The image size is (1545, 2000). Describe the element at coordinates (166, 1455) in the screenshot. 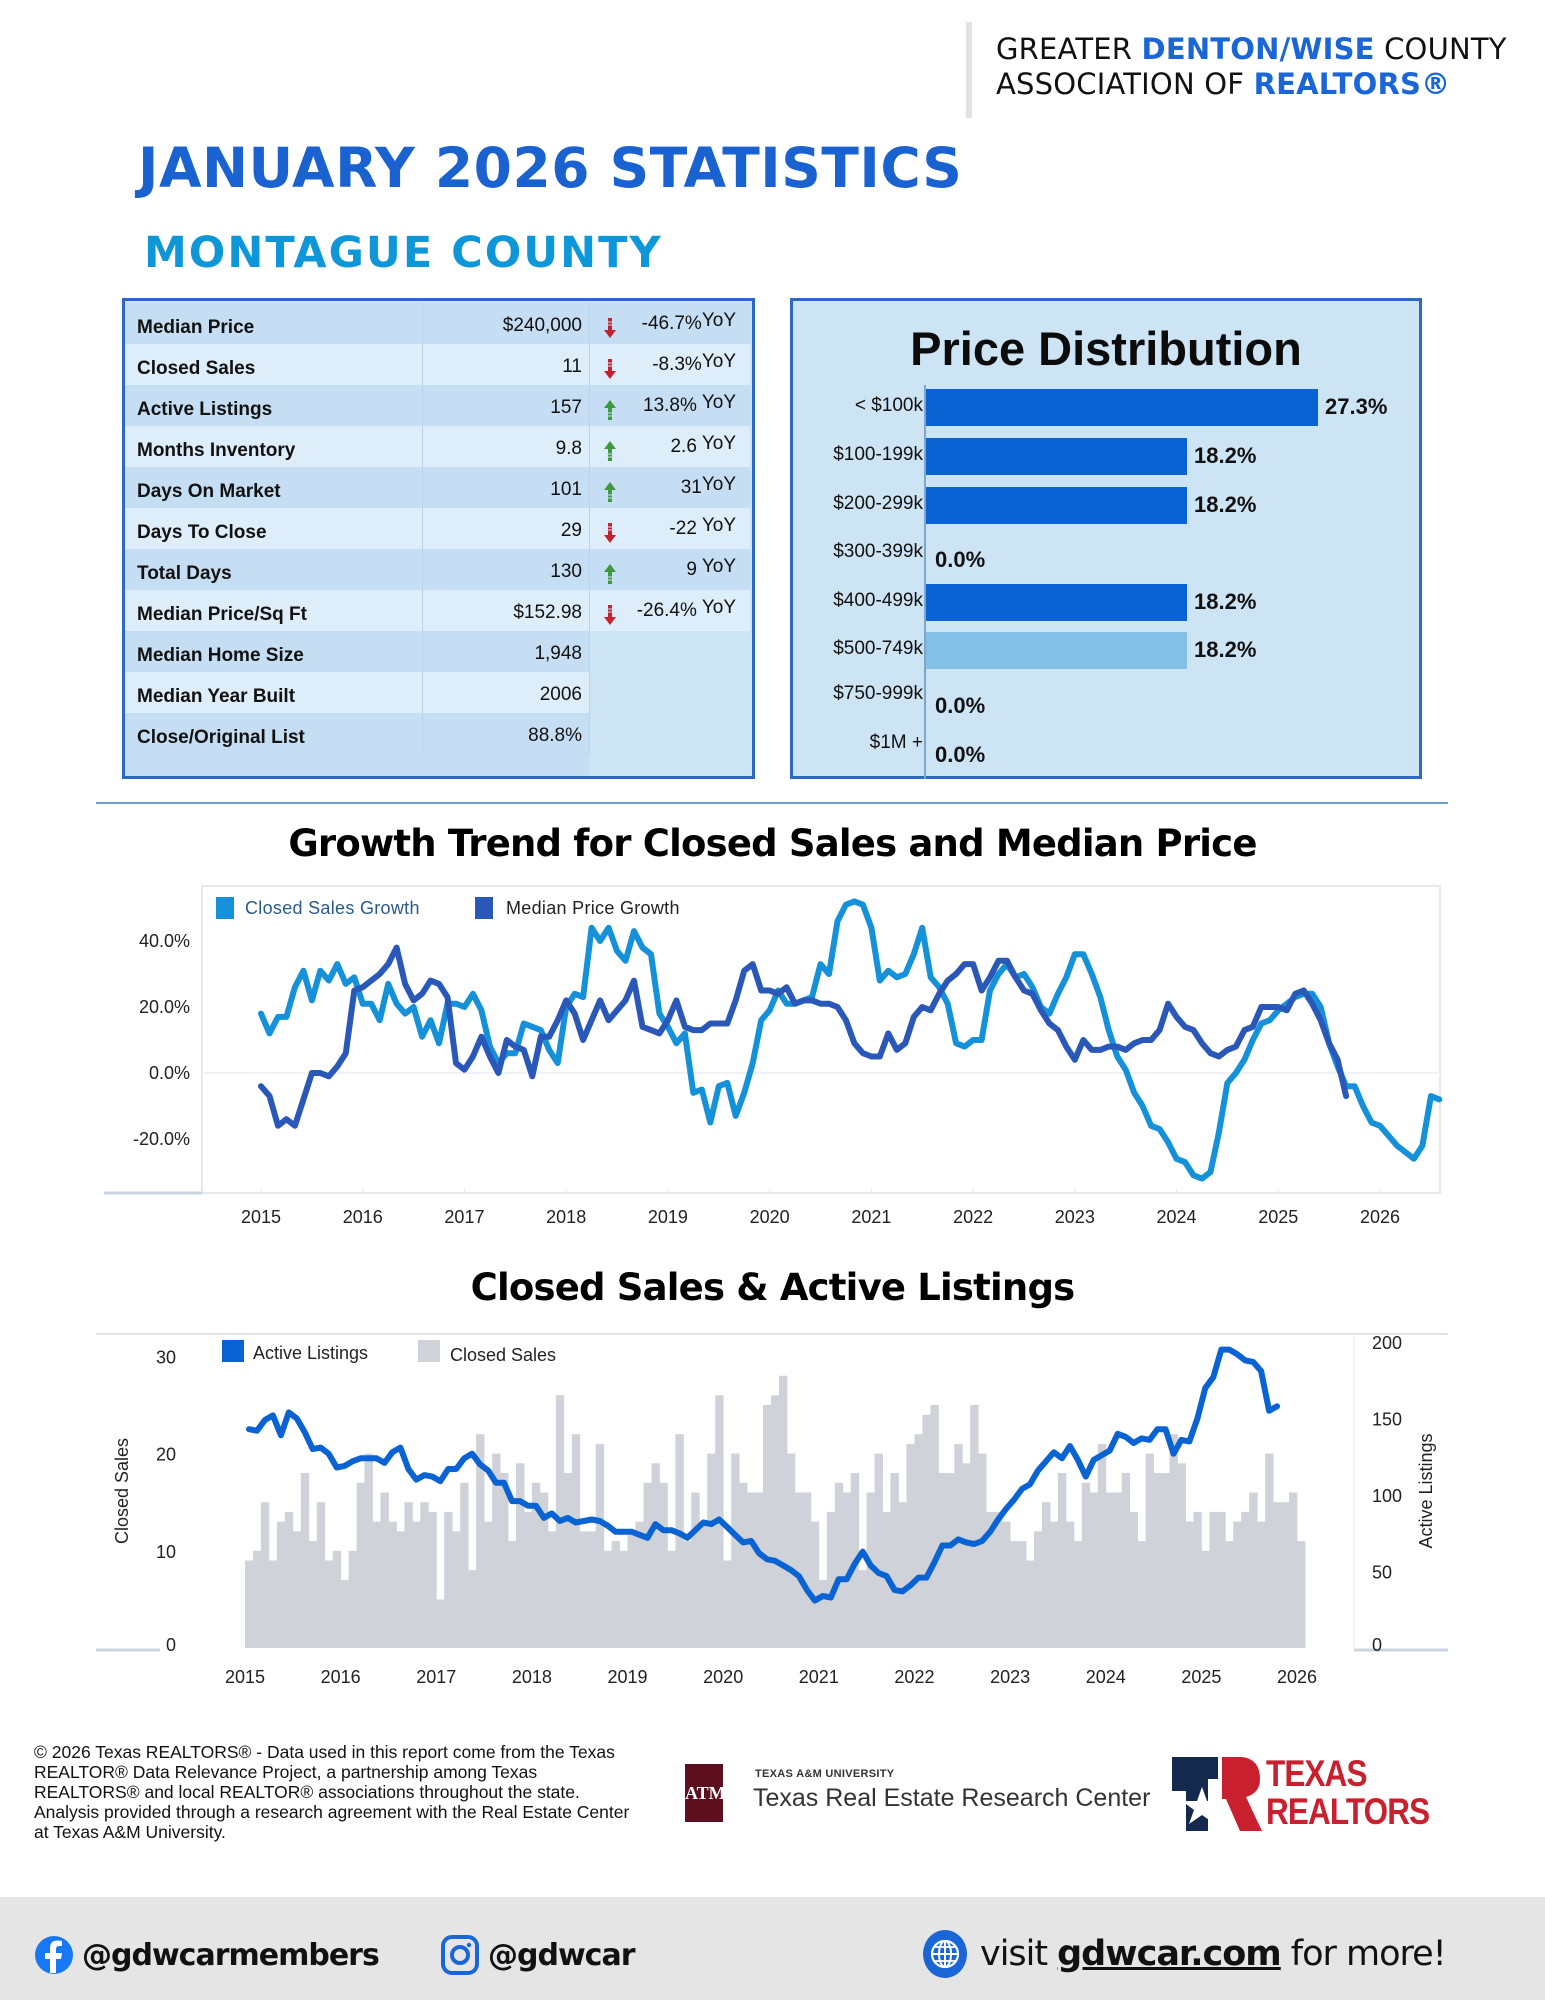

I see `left-y-tick-label: 20` at that location.